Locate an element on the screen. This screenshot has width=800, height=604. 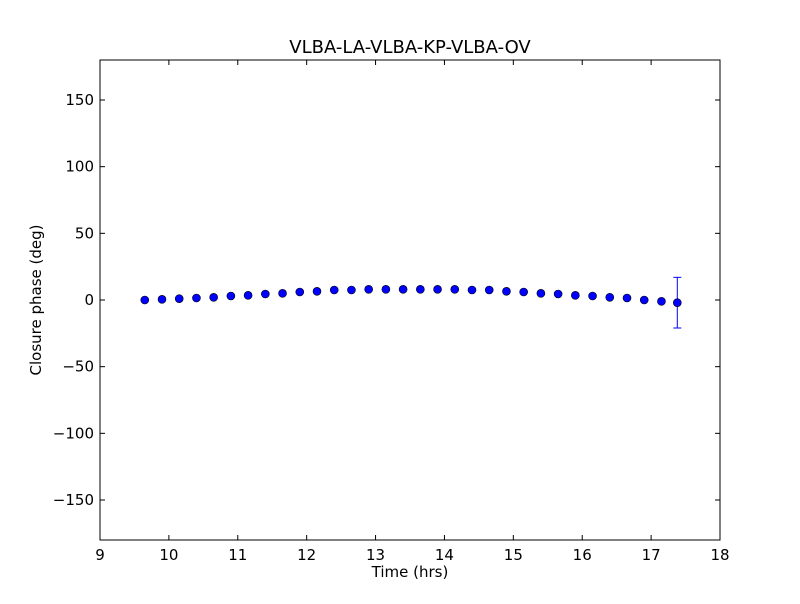
data-series is located at coordinates (411, 302).